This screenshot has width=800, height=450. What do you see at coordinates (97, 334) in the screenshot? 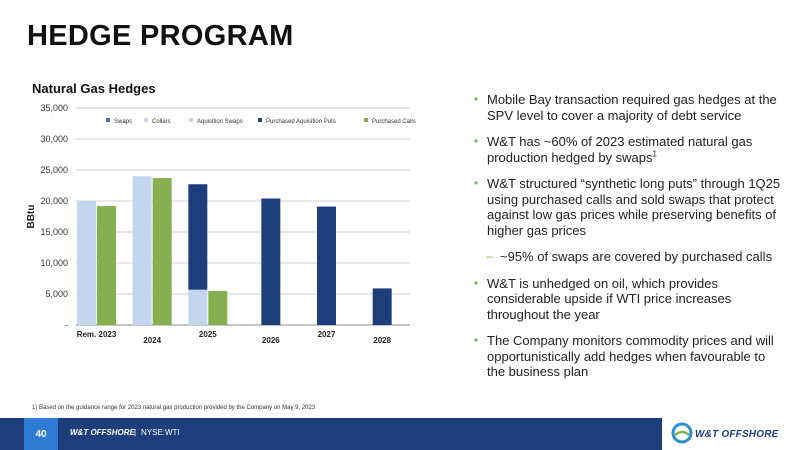
I see `x-tick-label: Rem. 2023` at bounding box center [97, 334].